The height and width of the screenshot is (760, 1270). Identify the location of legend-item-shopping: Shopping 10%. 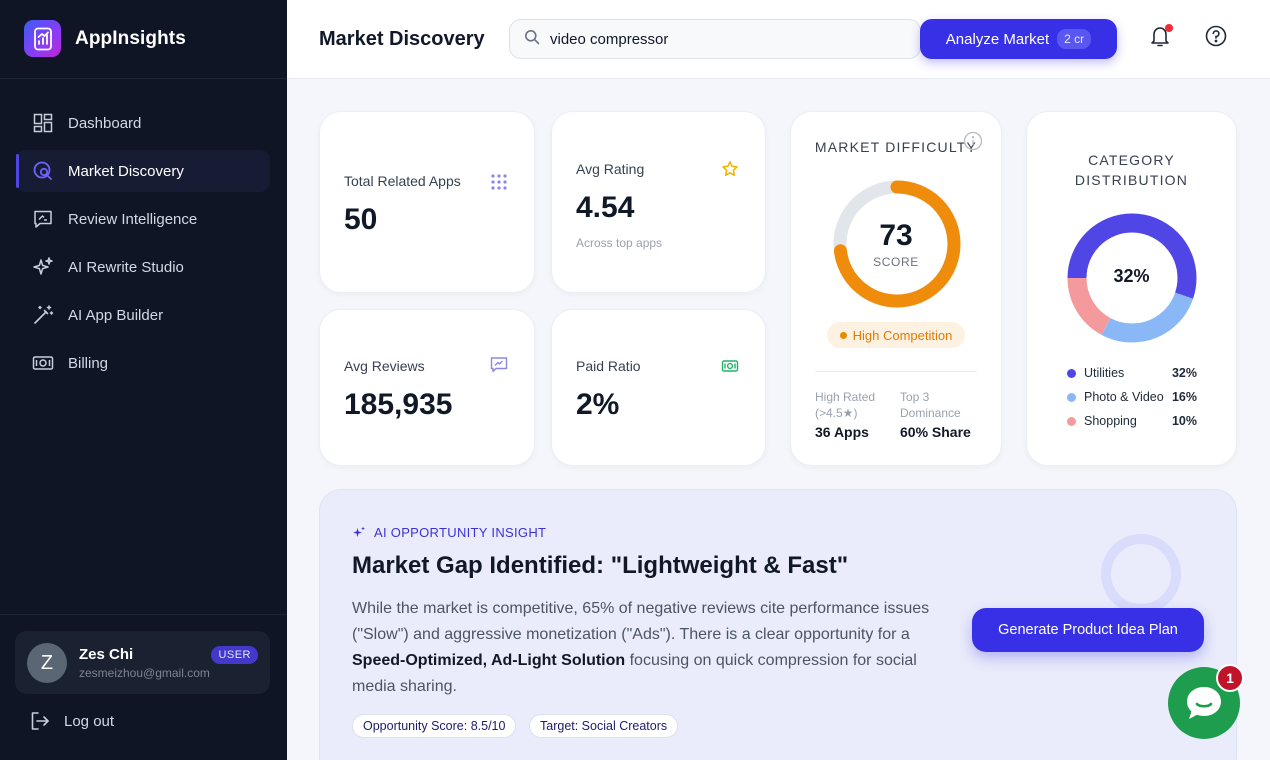
(1132, 421).